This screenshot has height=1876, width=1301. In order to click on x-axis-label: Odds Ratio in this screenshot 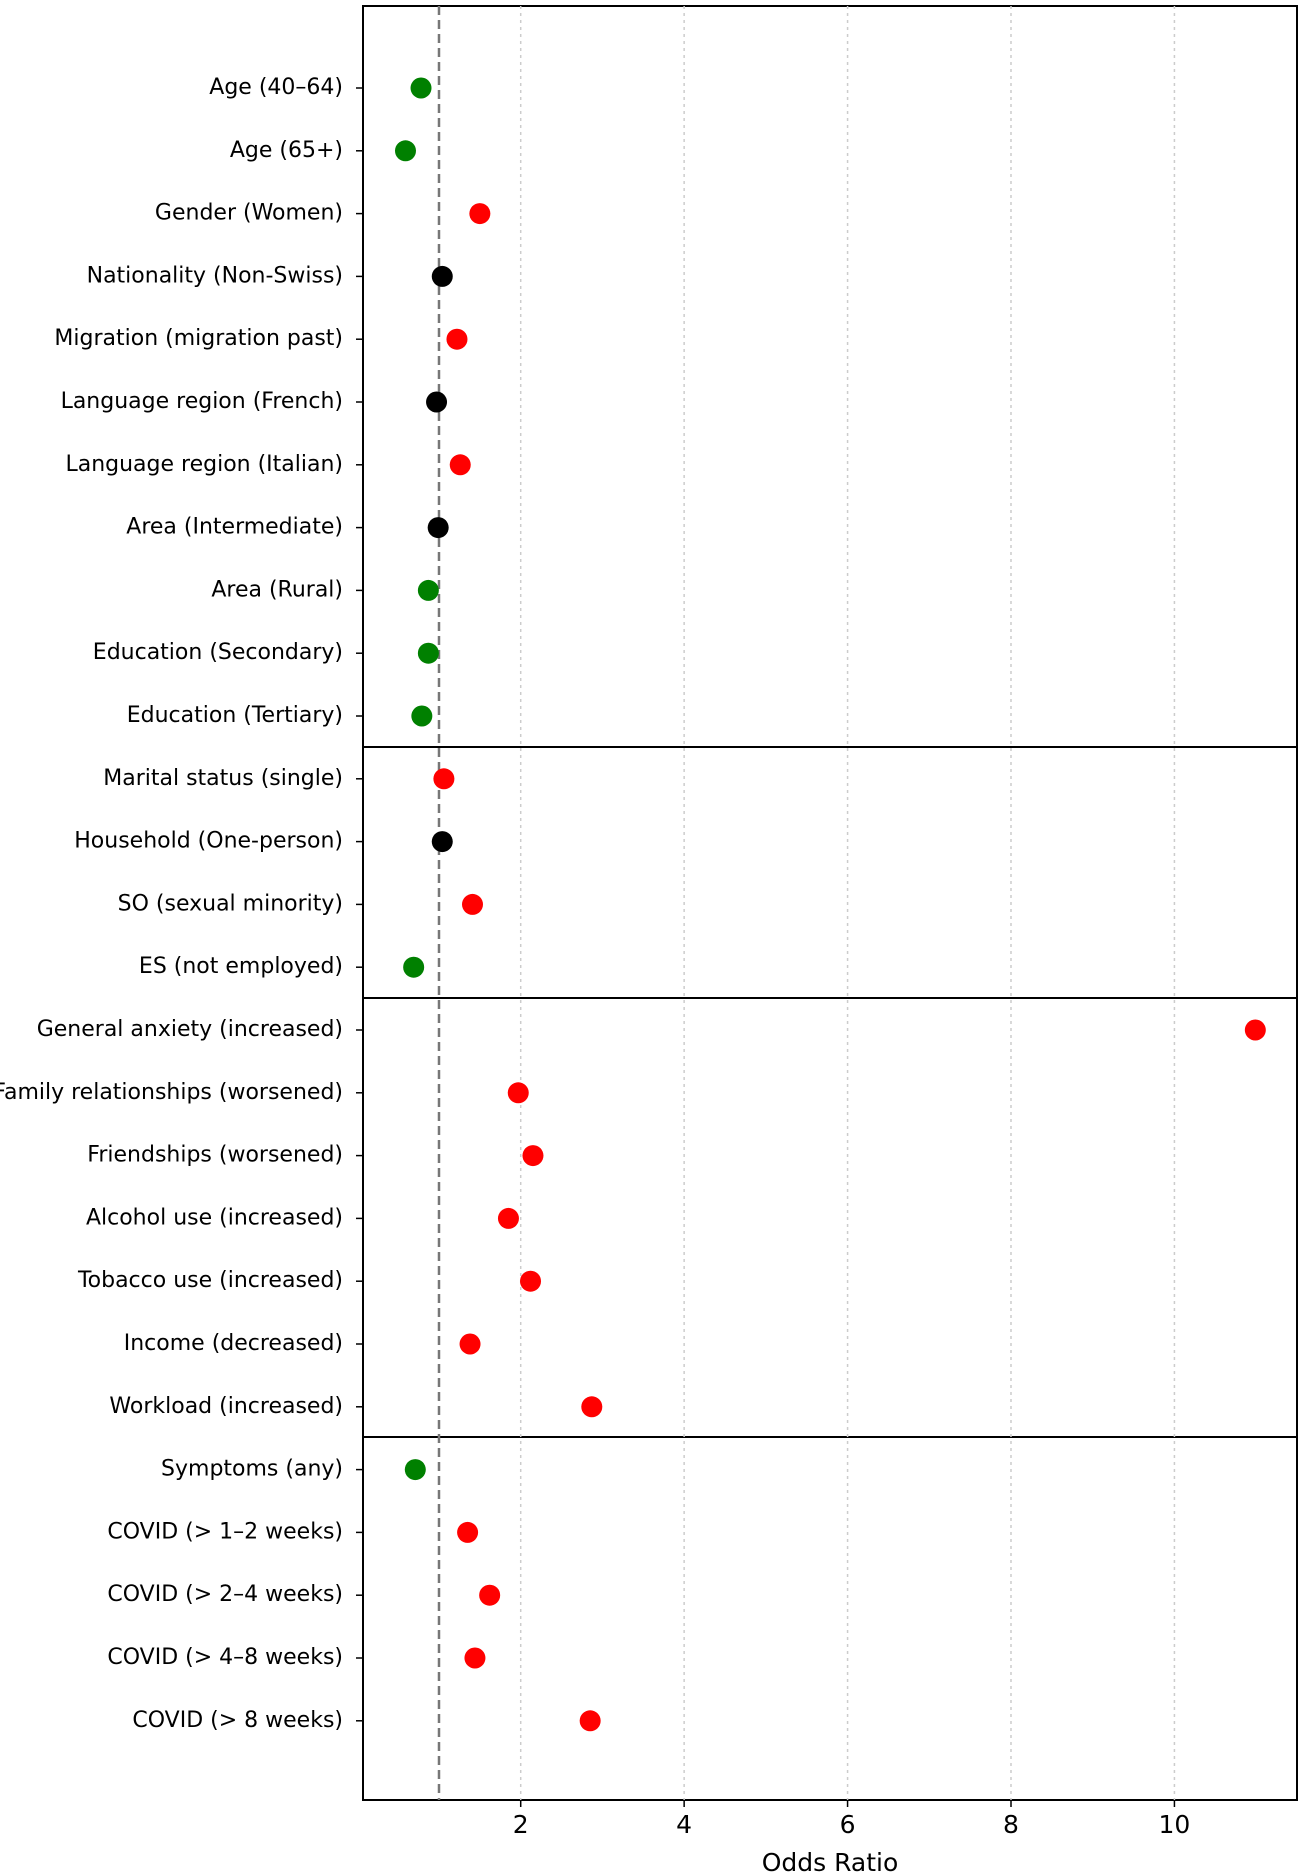, I will do `click(830, 1862)`.